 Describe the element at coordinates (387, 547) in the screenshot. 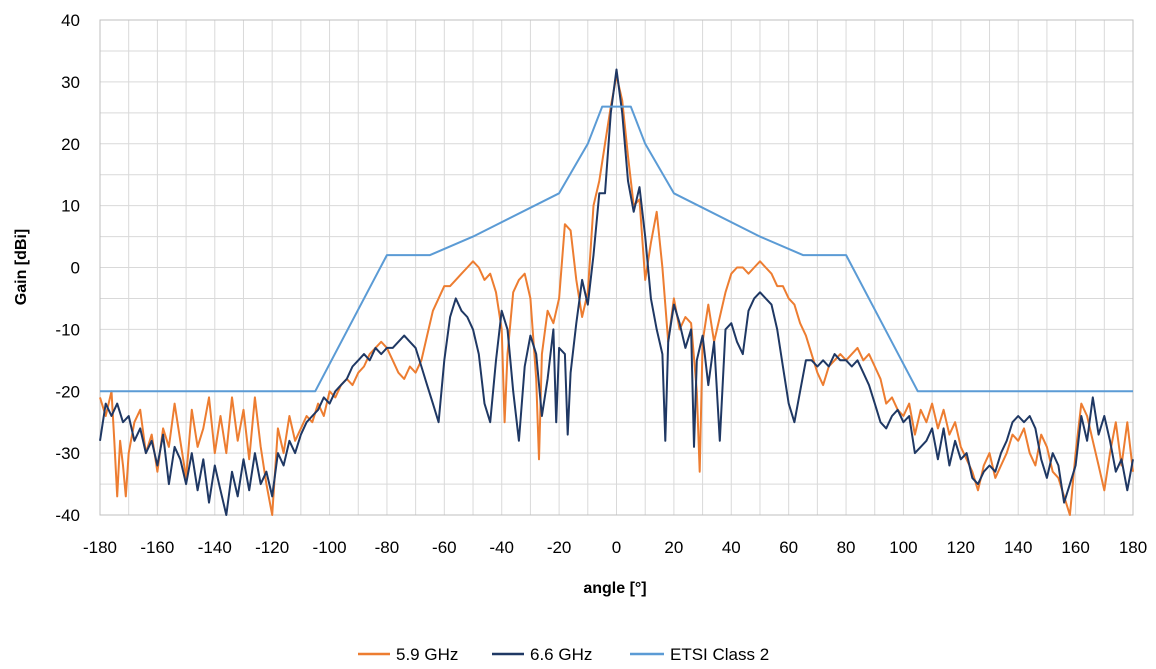

I see `x-tick-label: -80` at that location.